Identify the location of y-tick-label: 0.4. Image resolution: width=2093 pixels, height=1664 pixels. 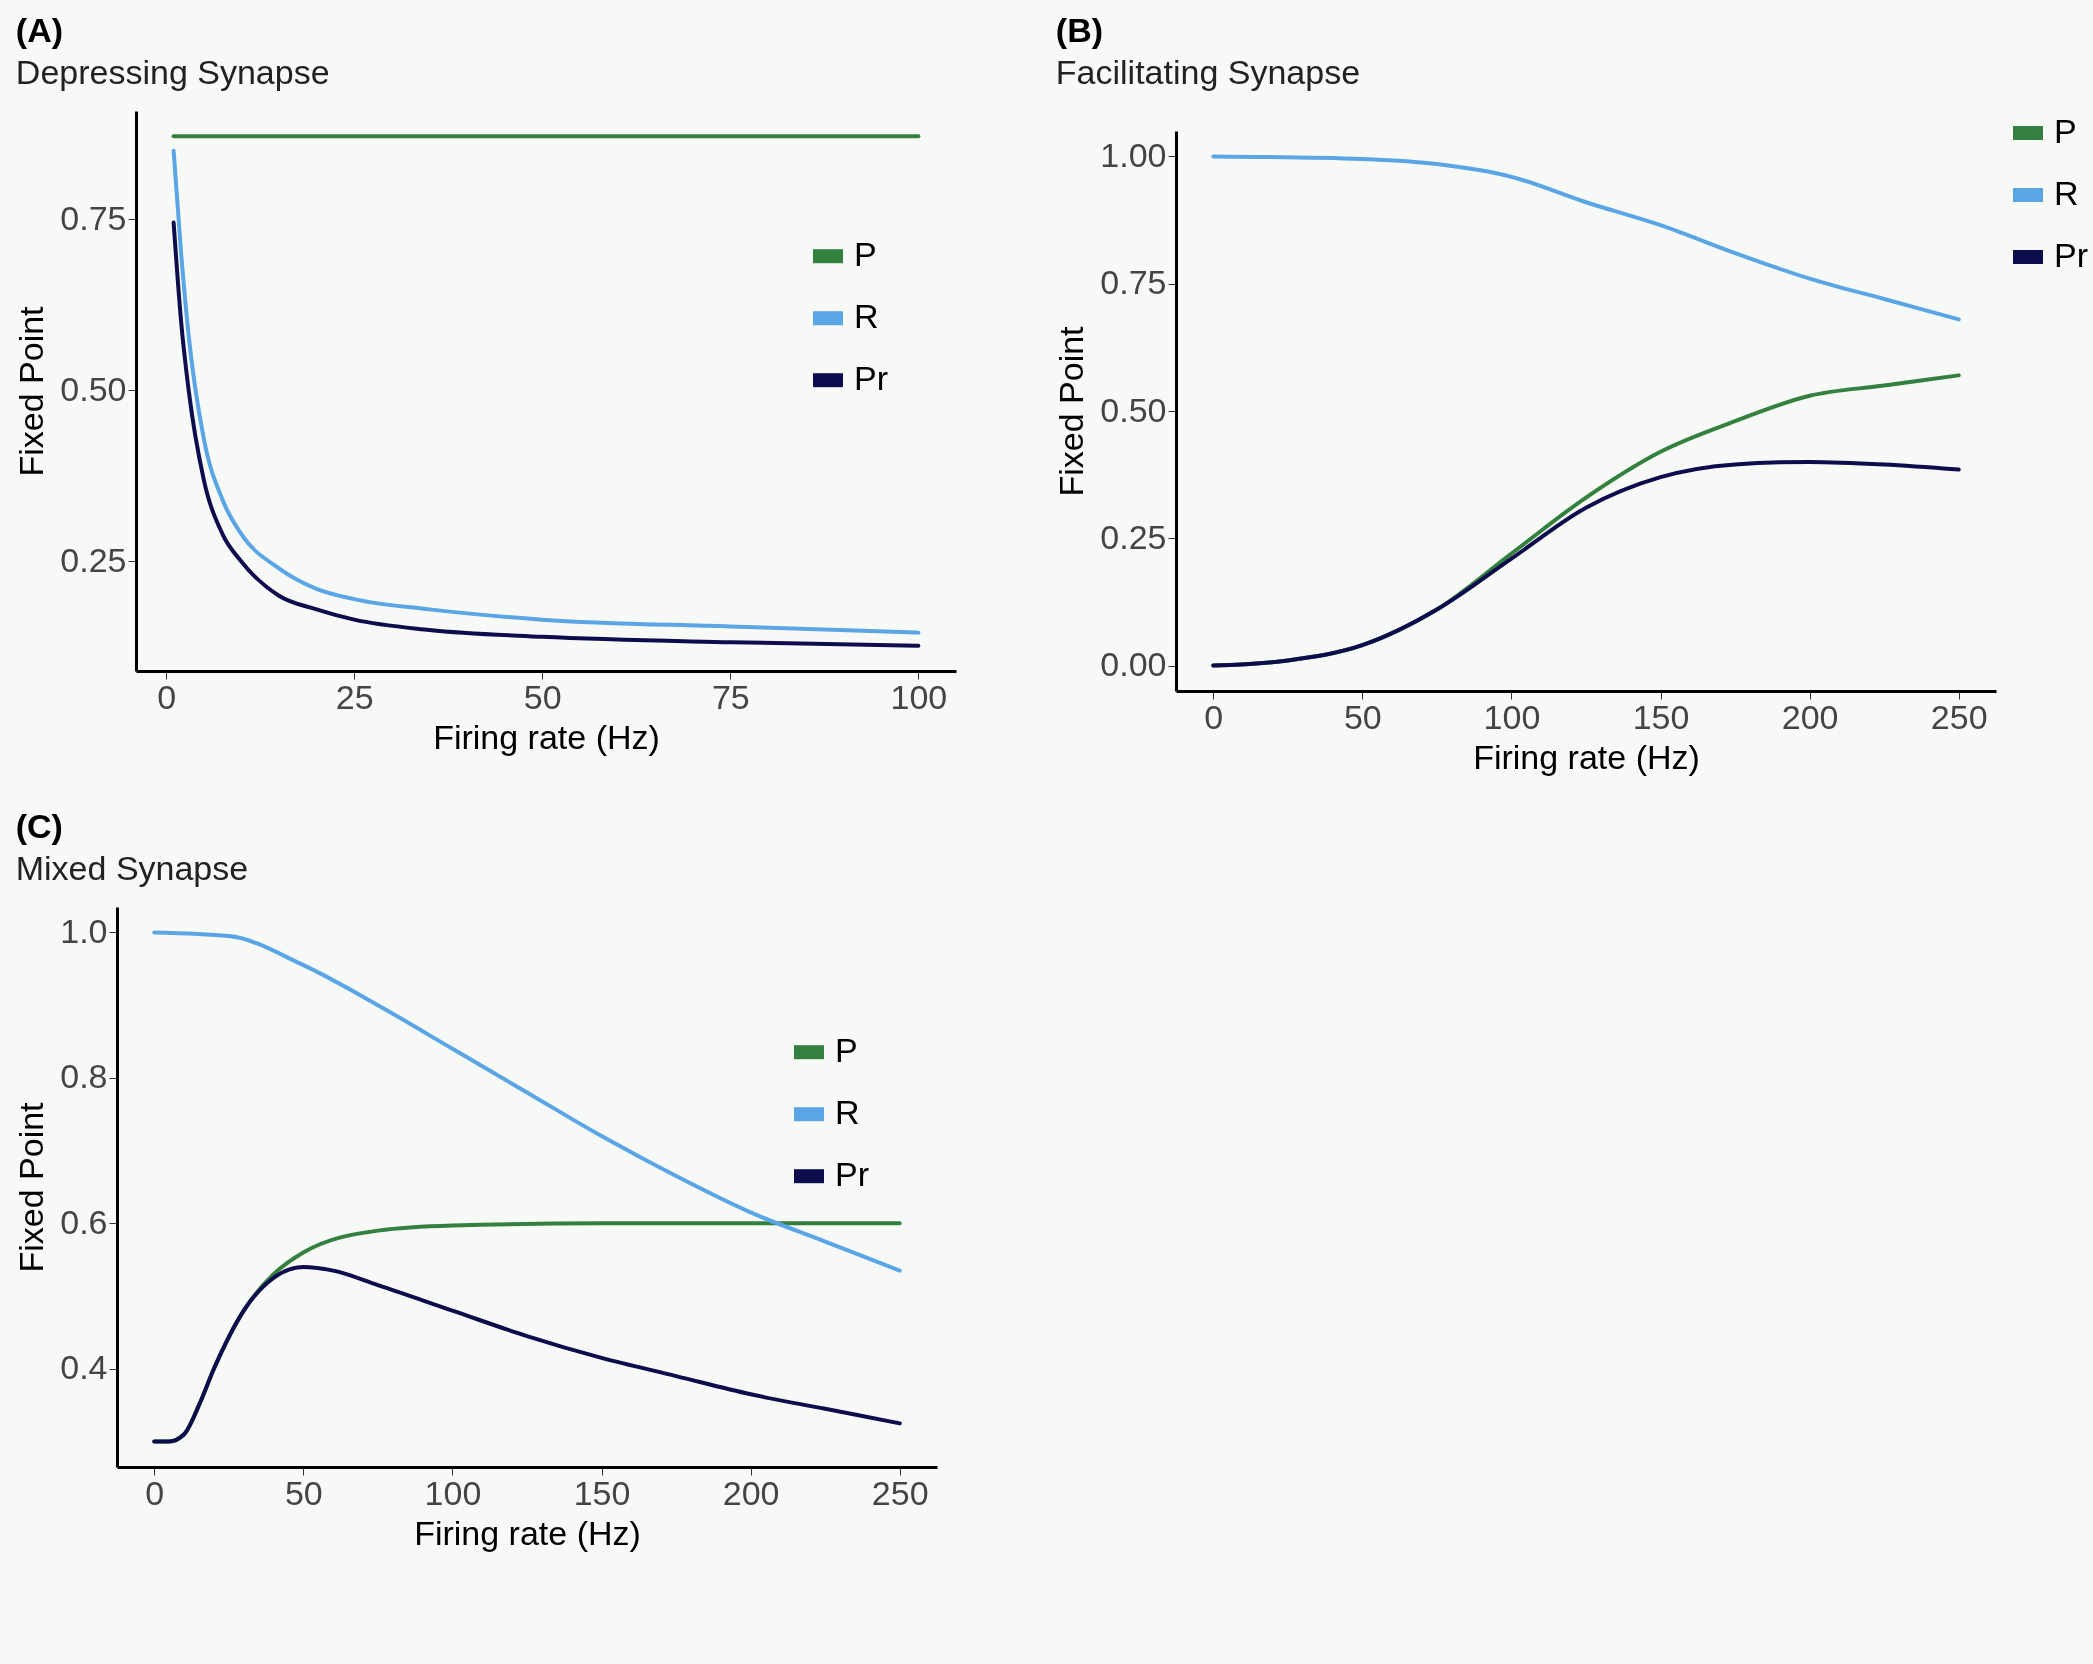
(84, 1367).